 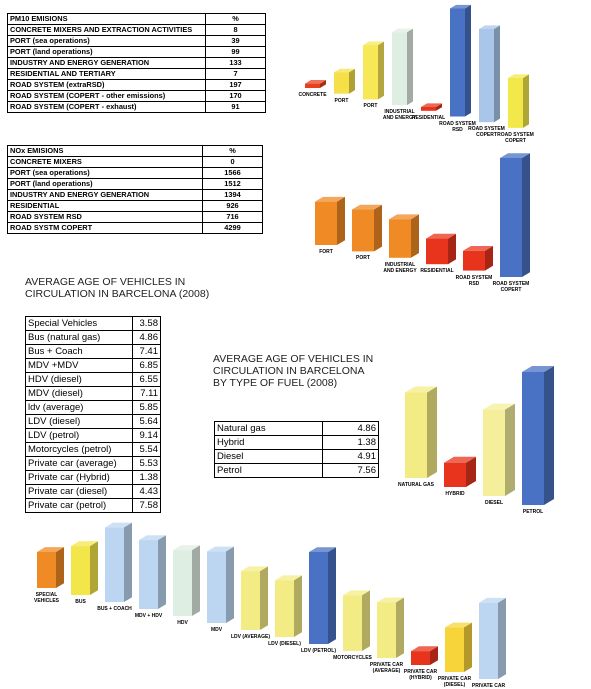 I want to click on table-row: Petrol 7.56, so click(x=296, y=470).